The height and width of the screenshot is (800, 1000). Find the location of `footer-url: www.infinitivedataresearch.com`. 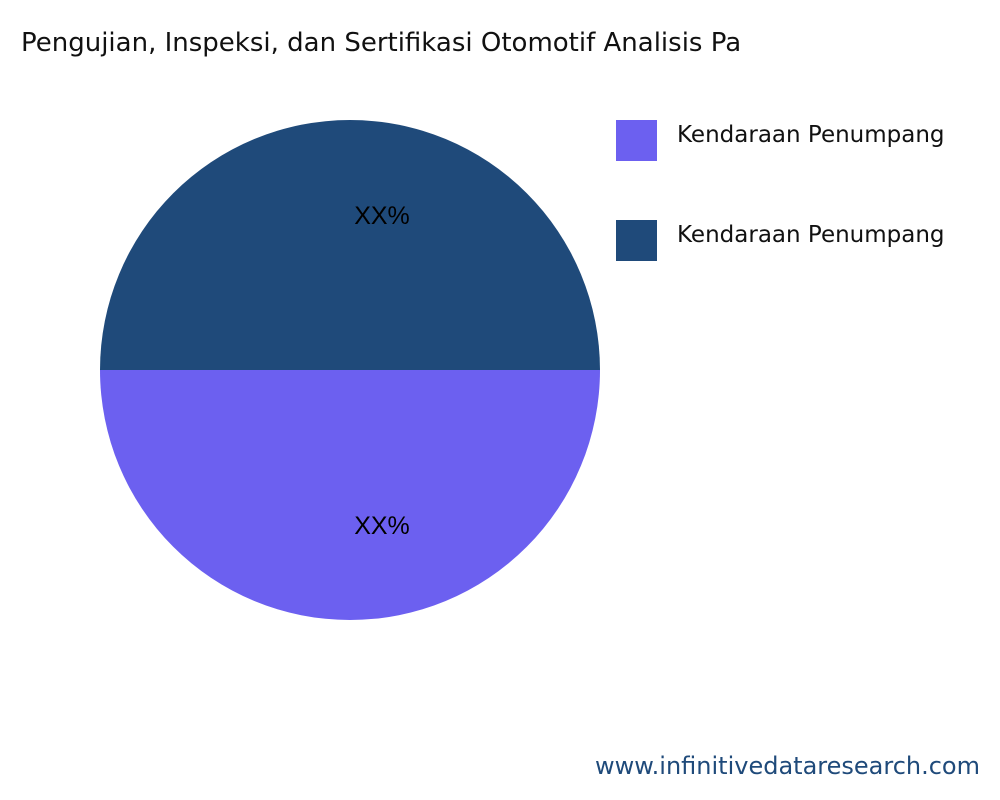

footer-url: www.infinitivedataresearch.com is located at coordinates (787, 766).